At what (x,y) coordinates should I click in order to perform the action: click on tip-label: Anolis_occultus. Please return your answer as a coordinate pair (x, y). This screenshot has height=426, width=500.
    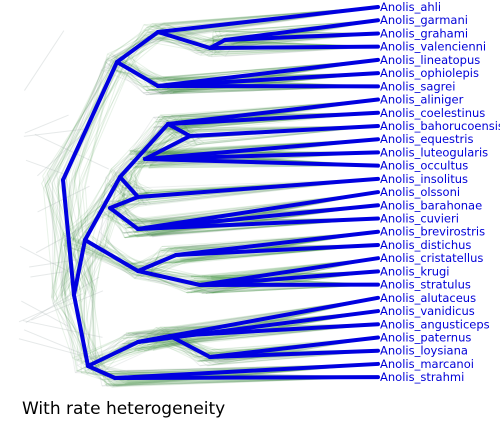
    Looking at the image, I should click on (424, 166).